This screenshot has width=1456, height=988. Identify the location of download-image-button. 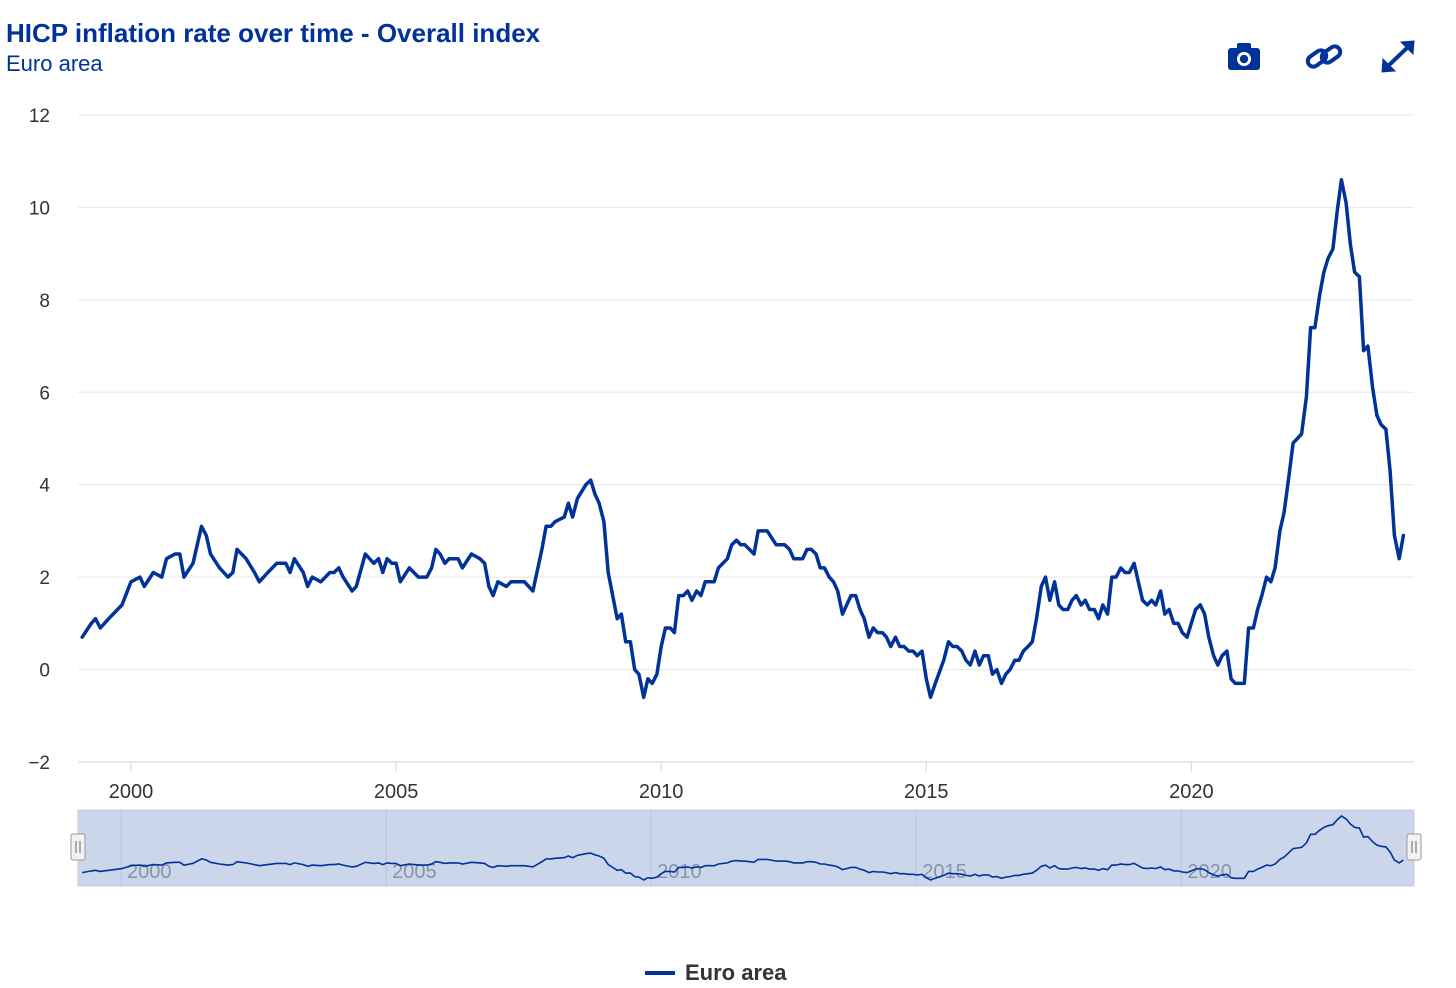
(1244, 57).